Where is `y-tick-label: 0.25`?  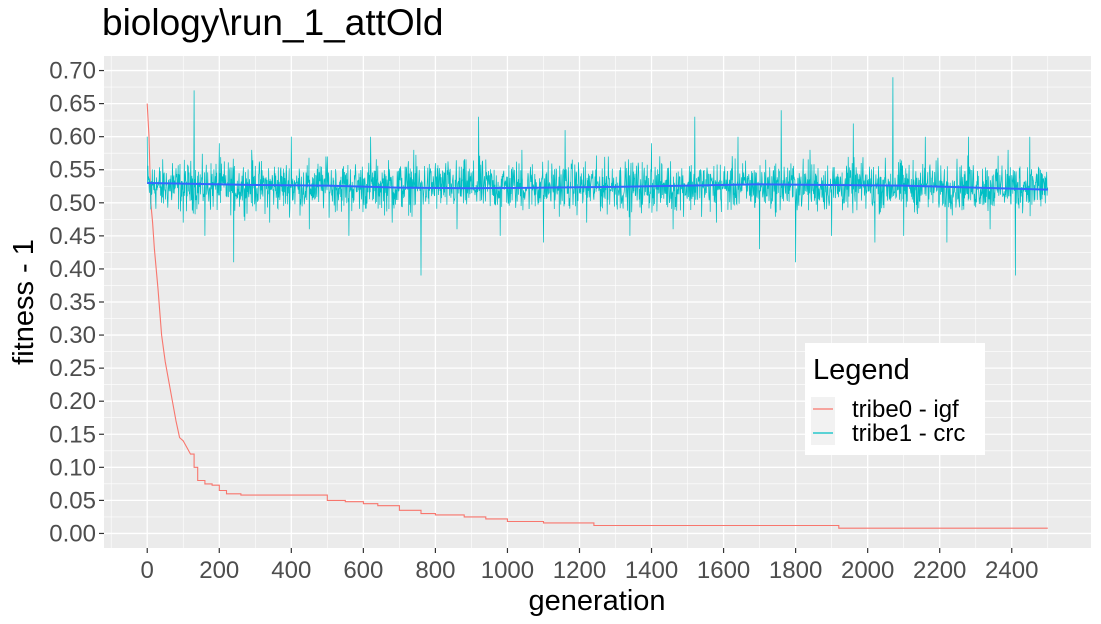 y-tick-label: 0.25 is located at coordinates (72, 368).